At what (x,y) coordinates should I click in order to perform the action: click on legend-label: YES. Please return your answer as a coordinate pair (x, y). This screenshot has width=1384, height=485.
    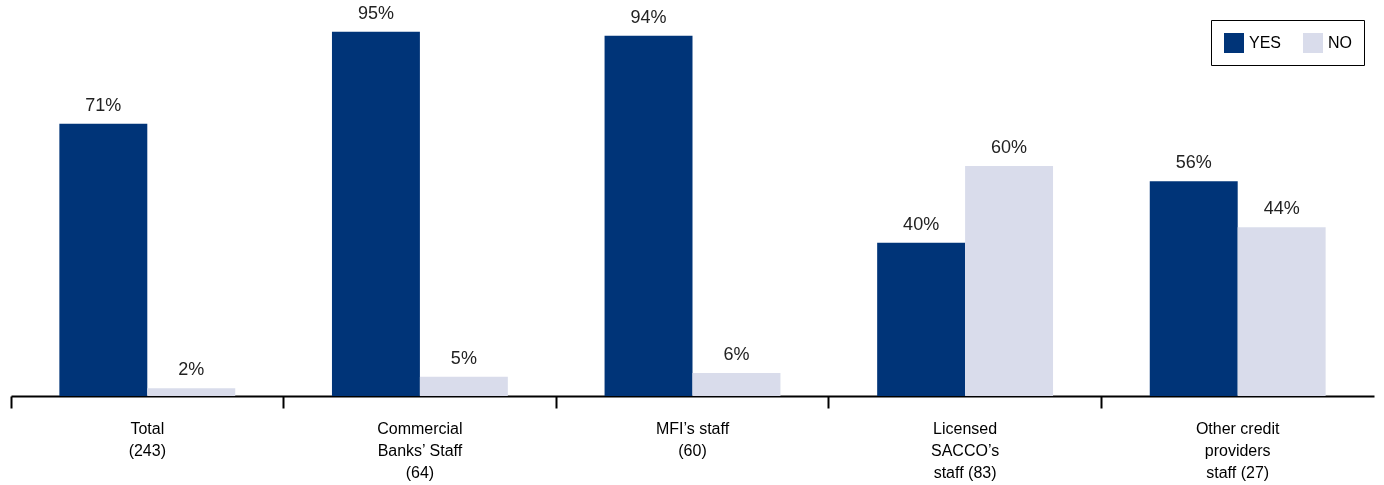
    Looking at the image, I should click on (1265, 42).